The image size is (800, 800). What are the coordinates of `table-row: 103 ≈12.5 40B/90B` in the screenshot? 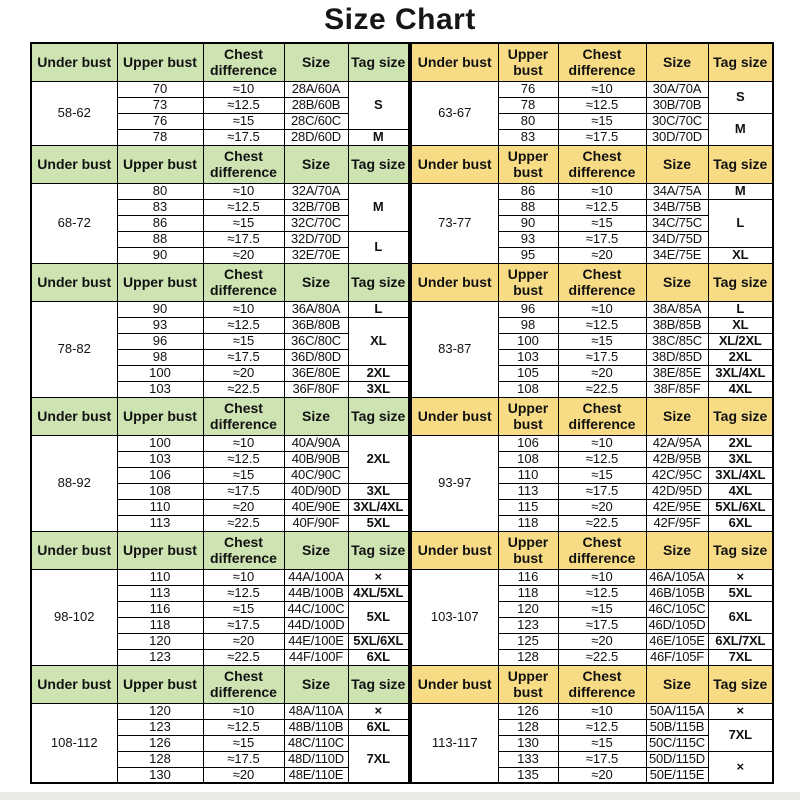 It's located at (220, 459).